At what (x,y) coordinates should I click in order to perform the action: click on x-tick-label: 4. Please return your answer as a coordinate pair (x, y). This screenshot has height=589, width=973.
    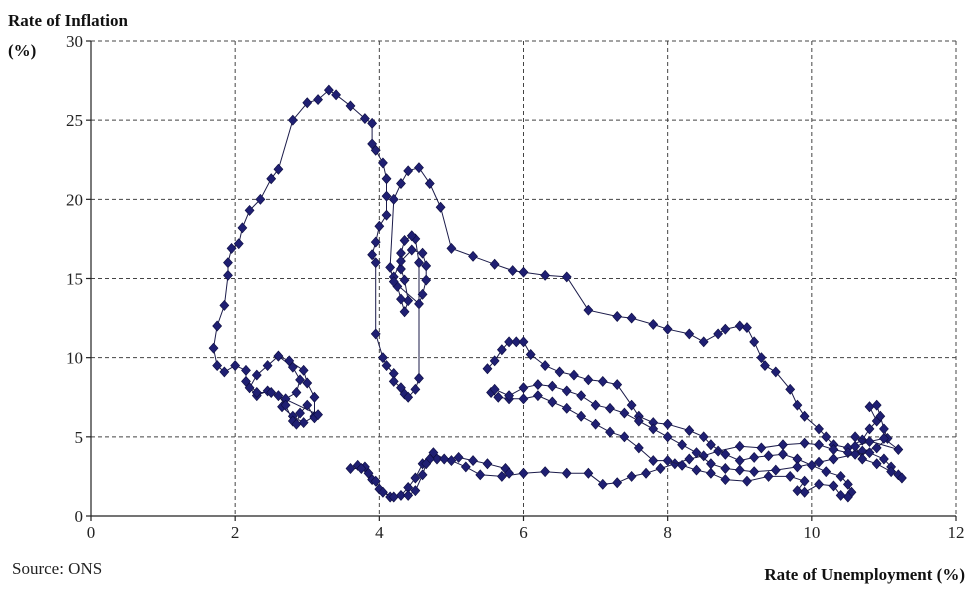
    Looking at the image, I should click on (379, 532).